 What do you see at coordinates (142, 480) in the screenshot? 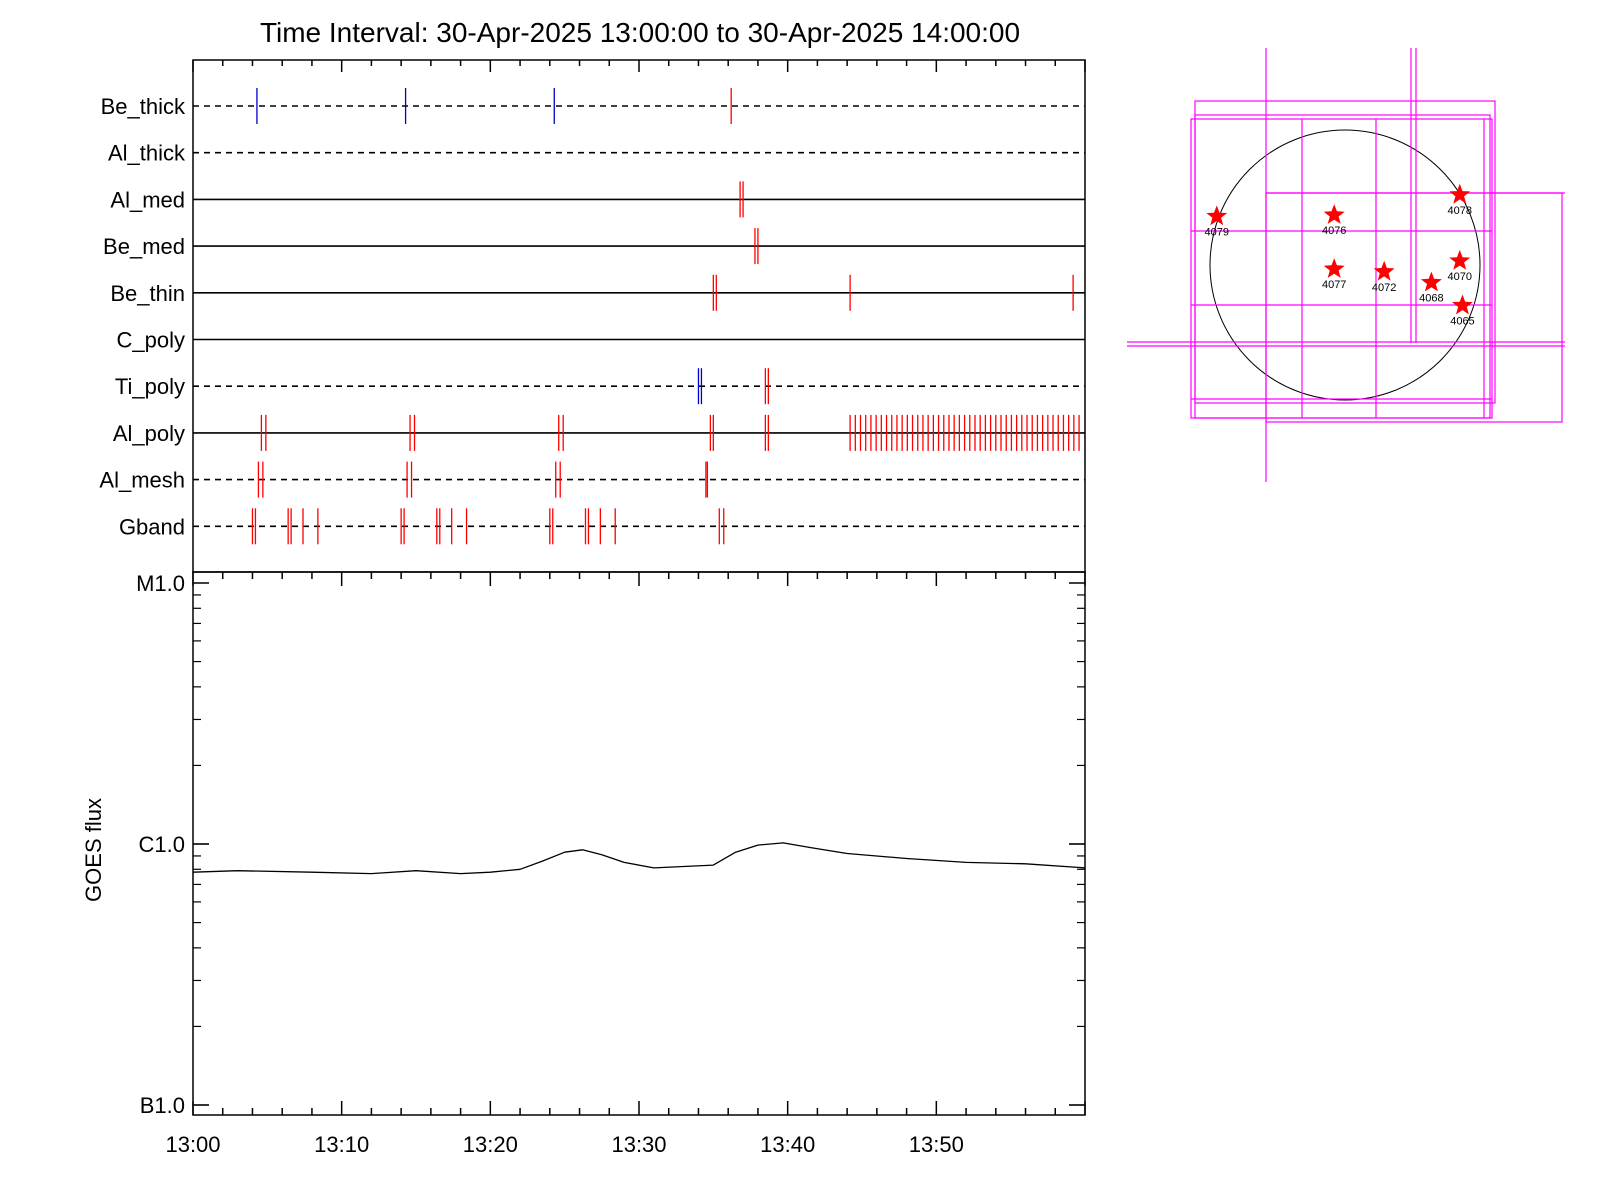
I see `row-label-Al_mesh: Al_mesh` at bounding box center [142, 480].